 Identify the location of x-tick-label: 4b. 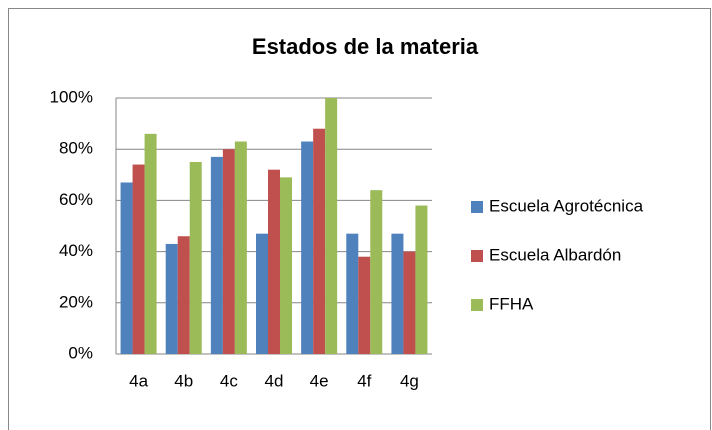
(183, 380).